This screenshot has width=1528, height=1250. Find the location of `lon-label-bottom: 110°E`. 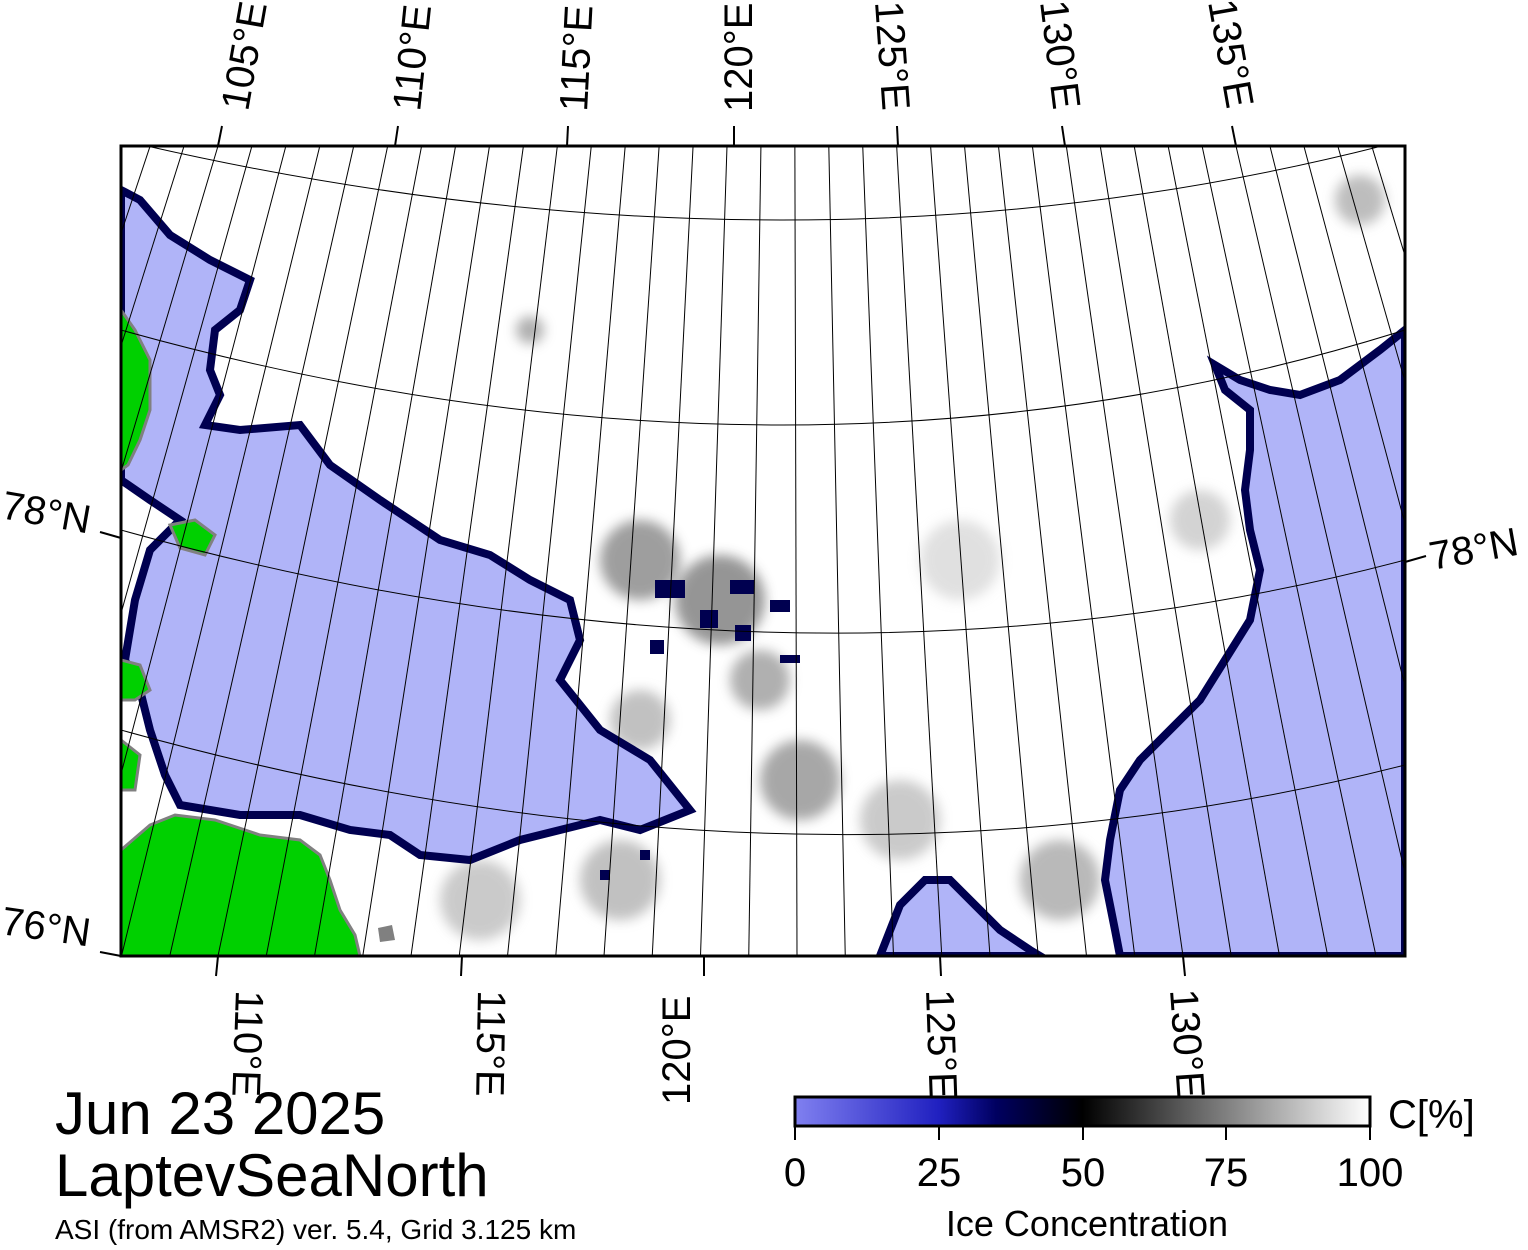

lon-label-bottom: 110°E is located at coordinates (247, 1044).